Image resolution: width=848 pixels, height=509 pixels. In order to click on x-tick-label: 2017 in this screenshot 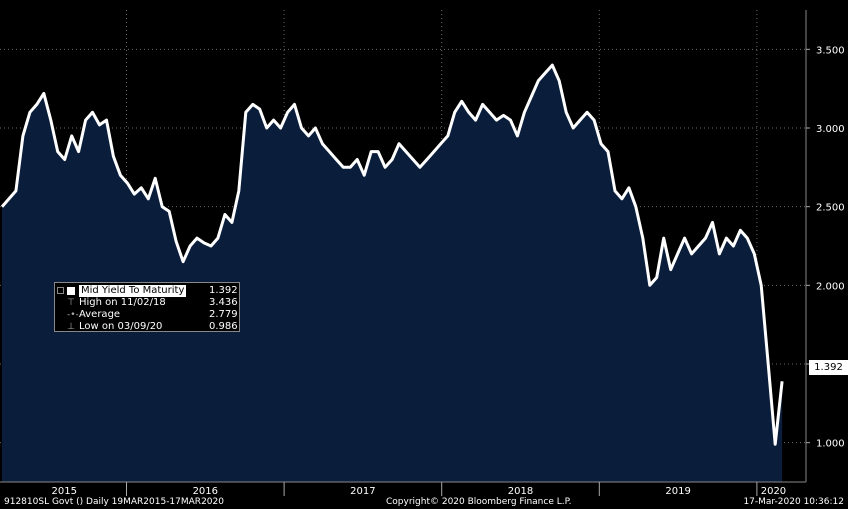, I will do `click(362, 491)`.